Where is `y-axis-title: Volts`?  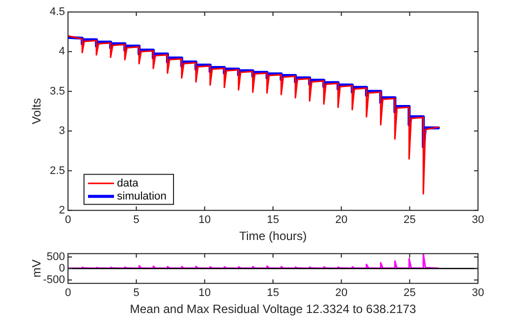
y-axis-title: Volts is located at coordinates (37, 111).